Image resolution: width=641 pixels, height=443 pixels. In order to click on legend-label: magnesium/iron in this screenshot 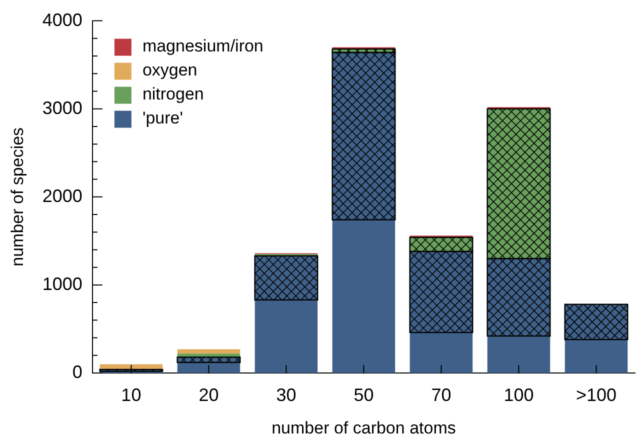, I will do `click(203, 46)`.